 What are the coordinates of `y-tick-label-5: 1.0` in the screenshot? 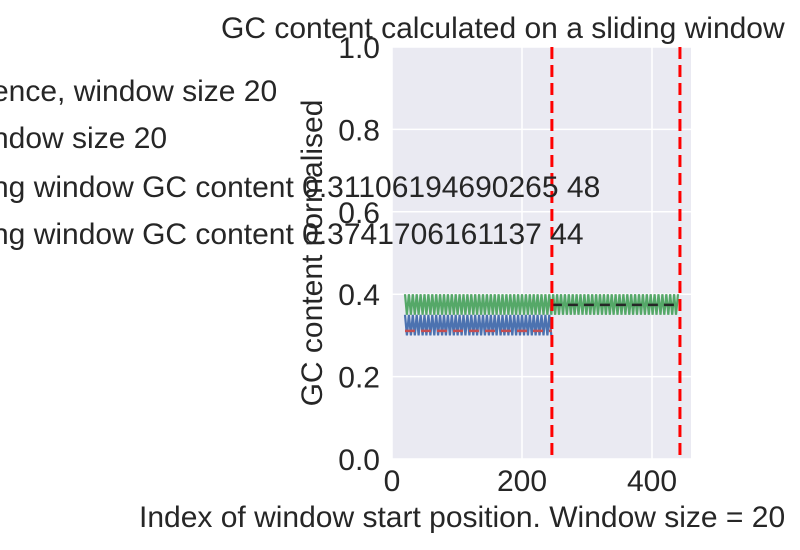 It's located at (359, 48).